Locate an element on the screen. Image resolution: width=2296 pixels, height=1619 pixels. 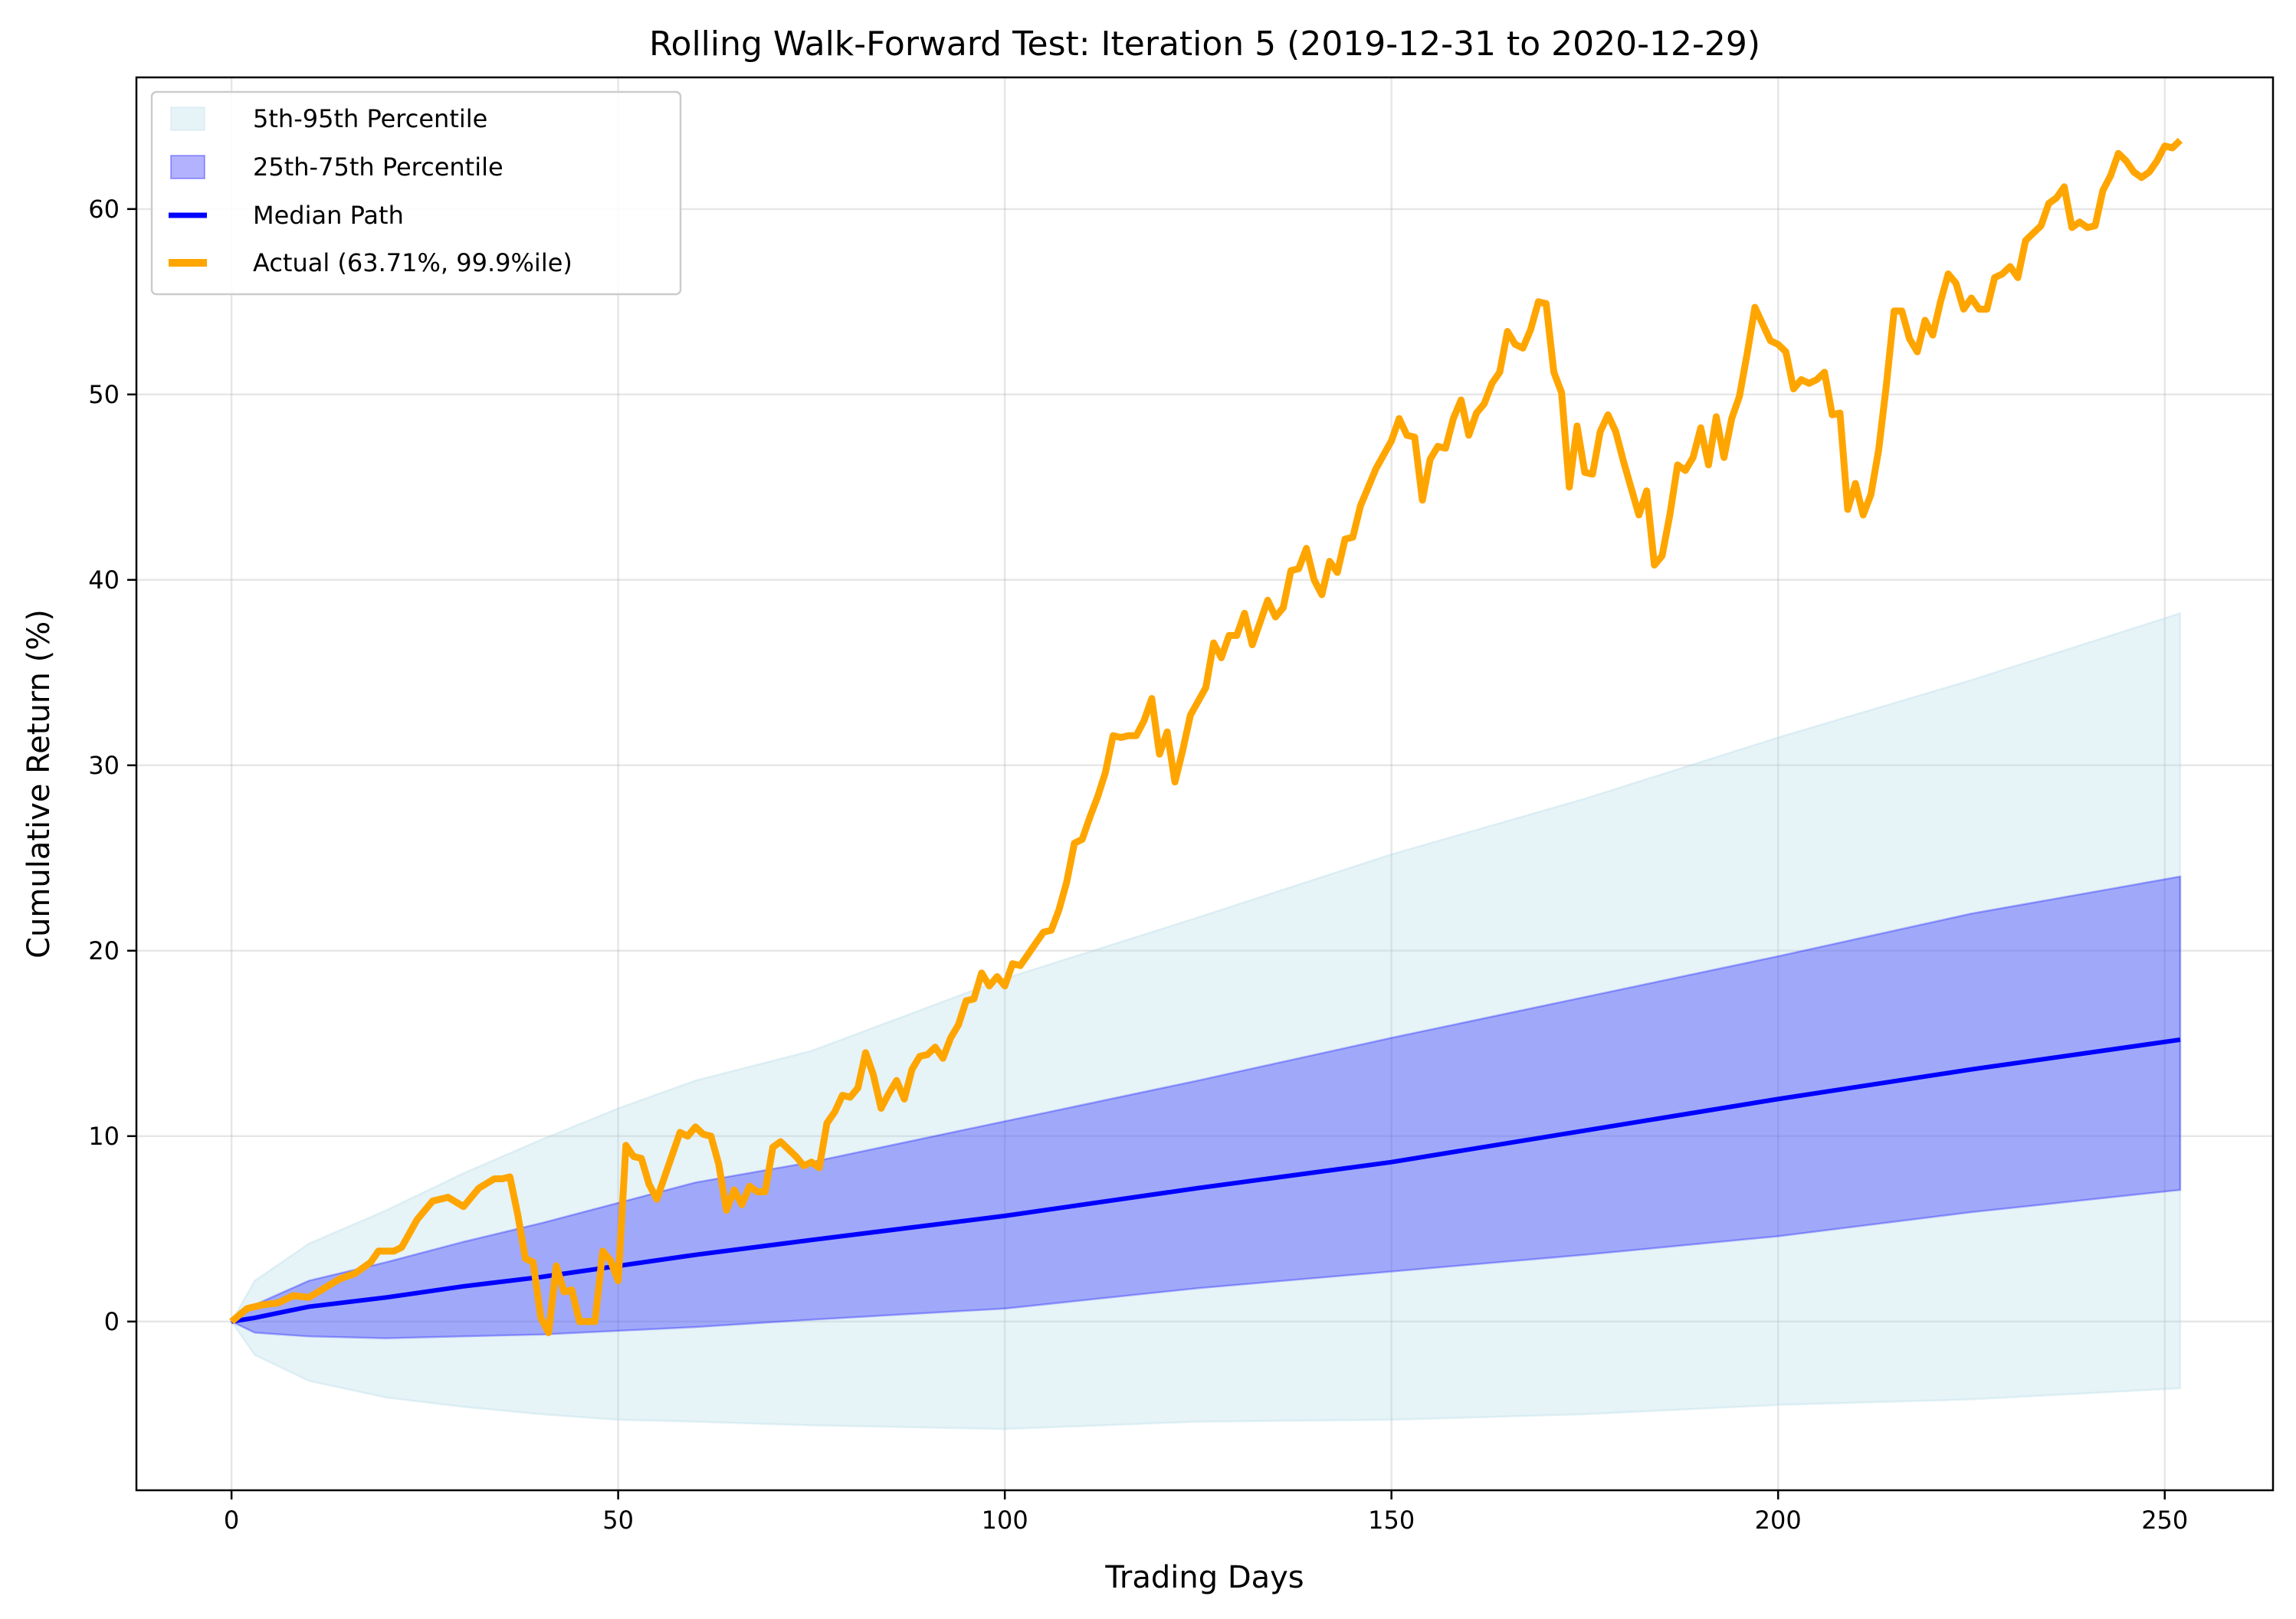
x-tick-label: 250 is located at coordinates (2164, 1520).